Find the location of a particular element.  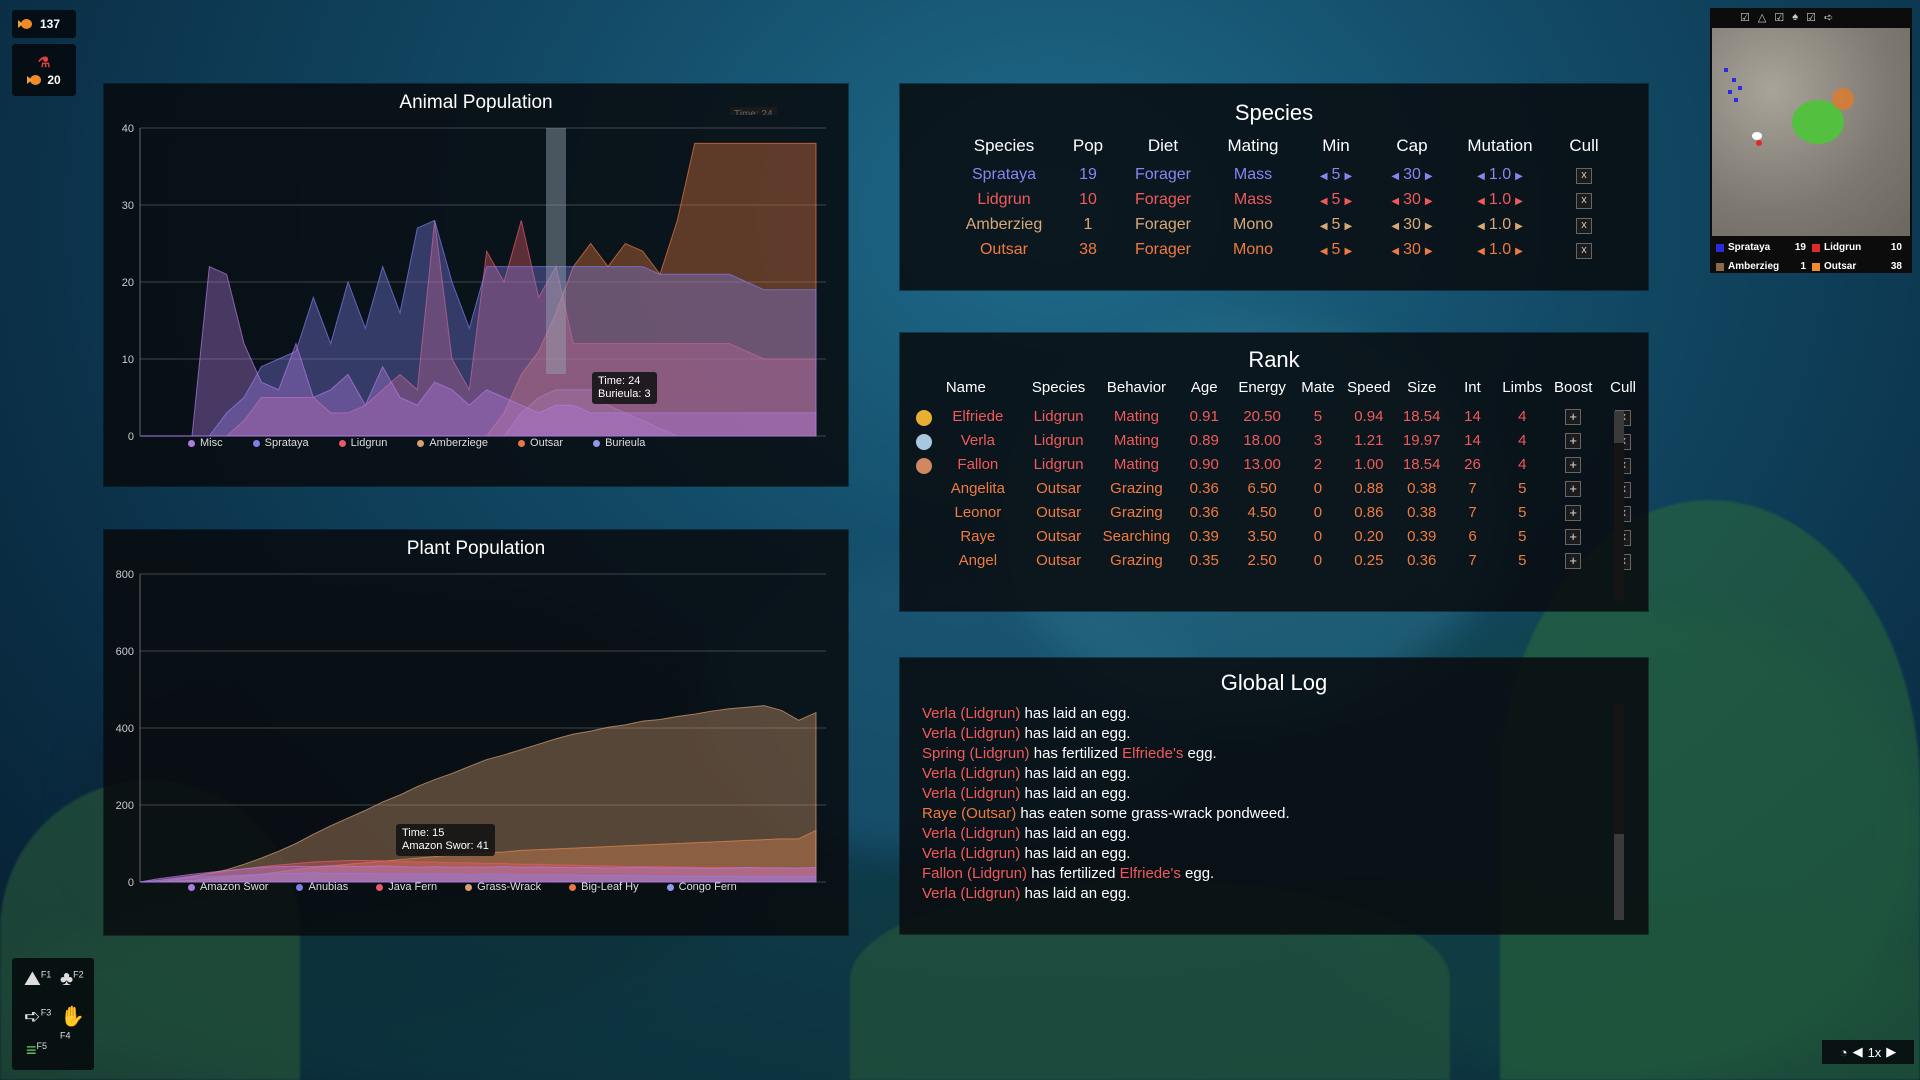

legend-item: Sprataya is located at coordinates (280, 443).